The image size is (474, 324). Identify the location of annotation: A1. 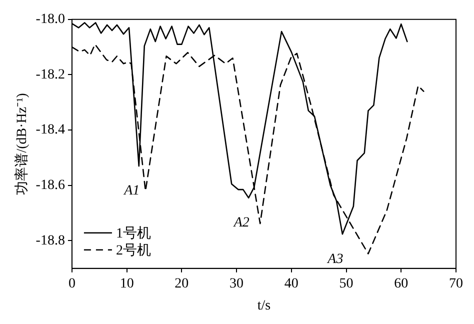
(131, 191).